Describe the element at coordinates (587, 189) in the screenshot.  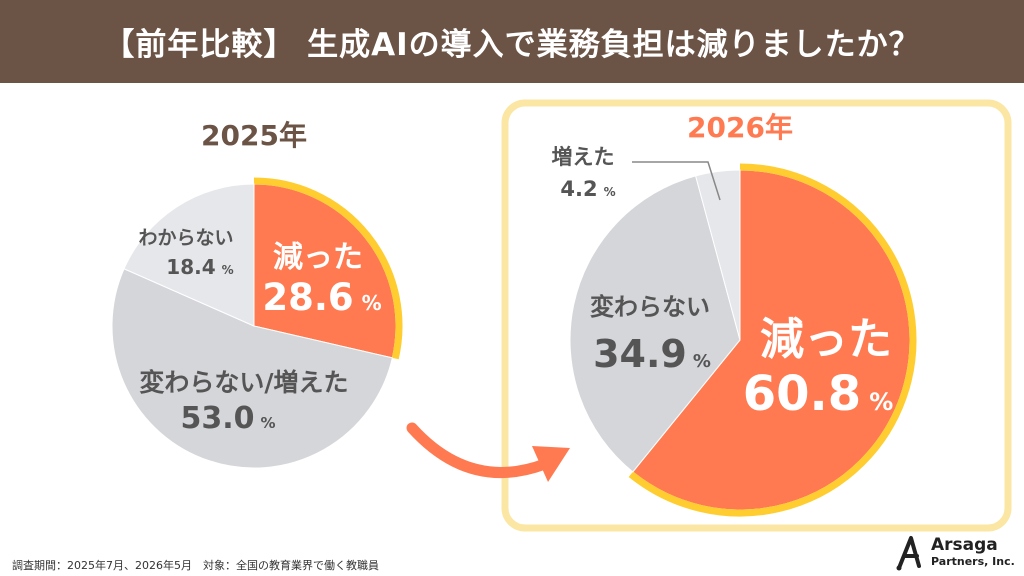
I see `slice-value-increased-2026: 4.2%` at that location.